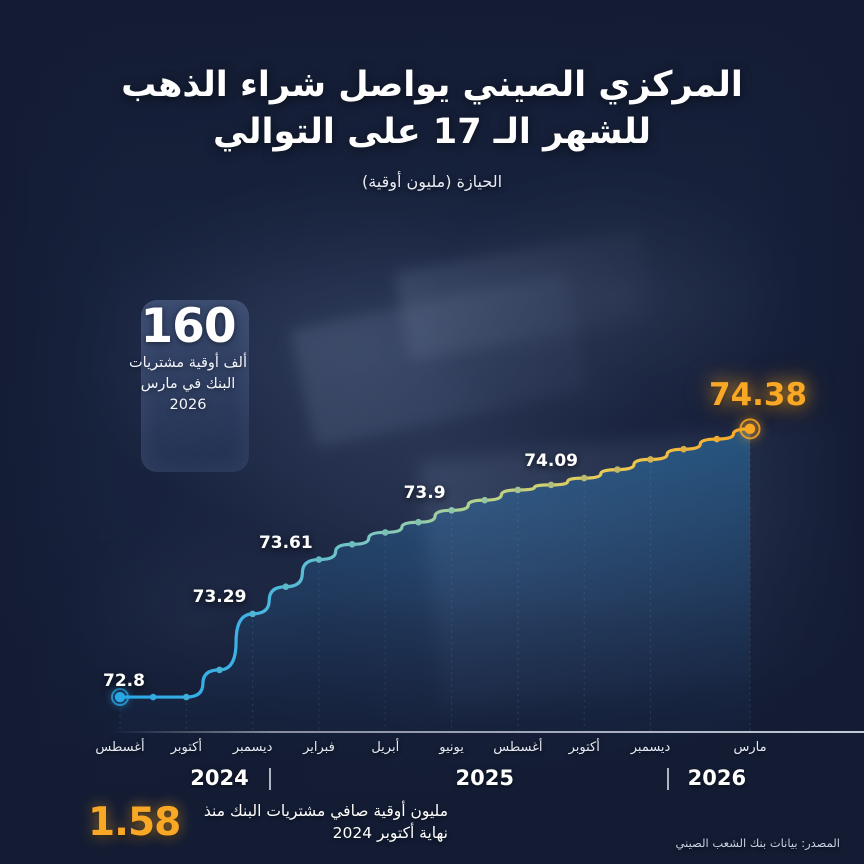 This screenshot has width=864, height=864. Describe the element at coordinates (188, 326) in the screenshot. I see `callout-number: 160` at that location.